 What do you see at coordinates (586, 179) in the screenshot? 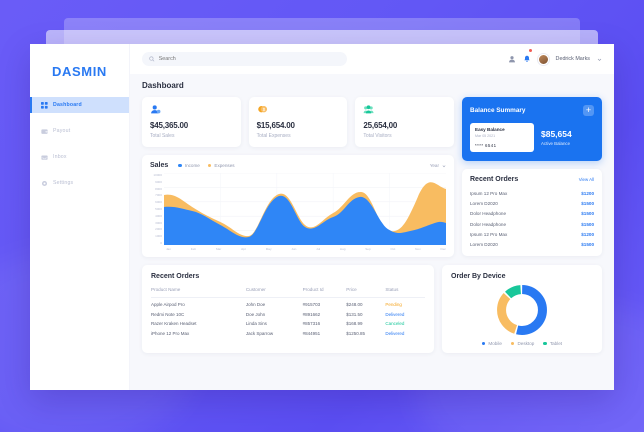
I see `view-all-link: View All` at bounding box center [586, 179].